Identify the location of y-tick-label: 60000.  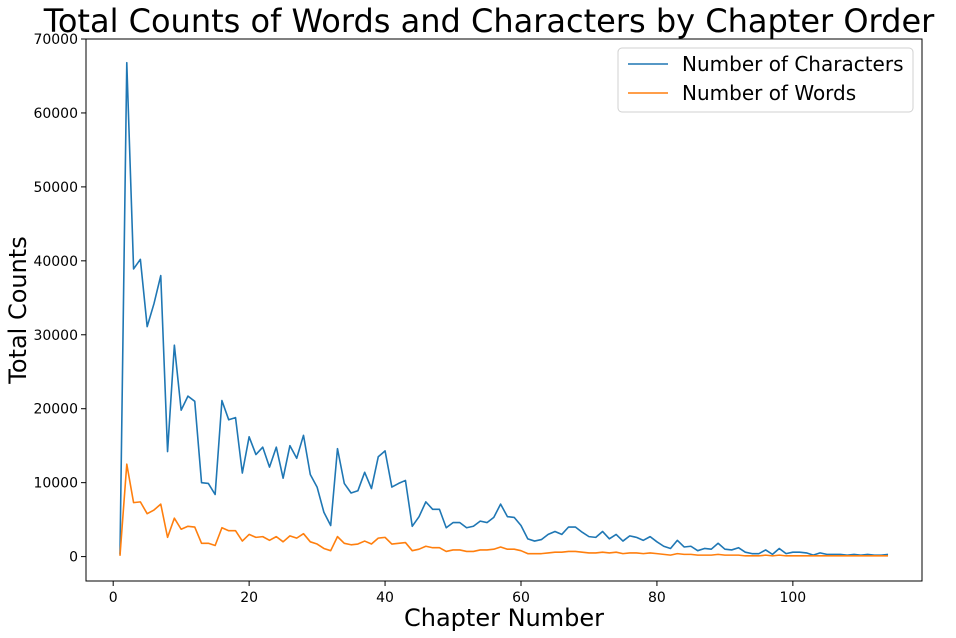
(55, 114).